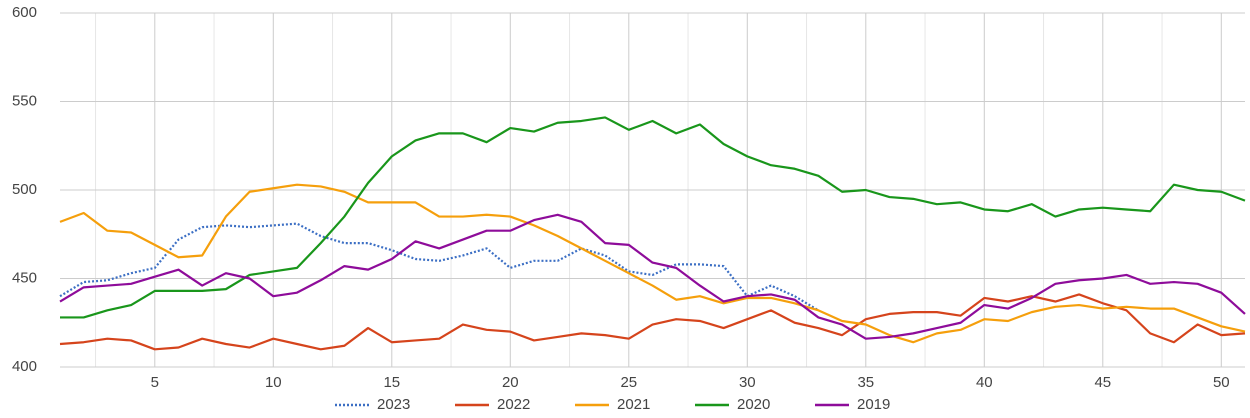 This screenshot has width=1250, height=418. What do you see at coordinates (628, 382) in the screenshot?
I see `x-tick-label: 25` at bounding box center [628, 382].